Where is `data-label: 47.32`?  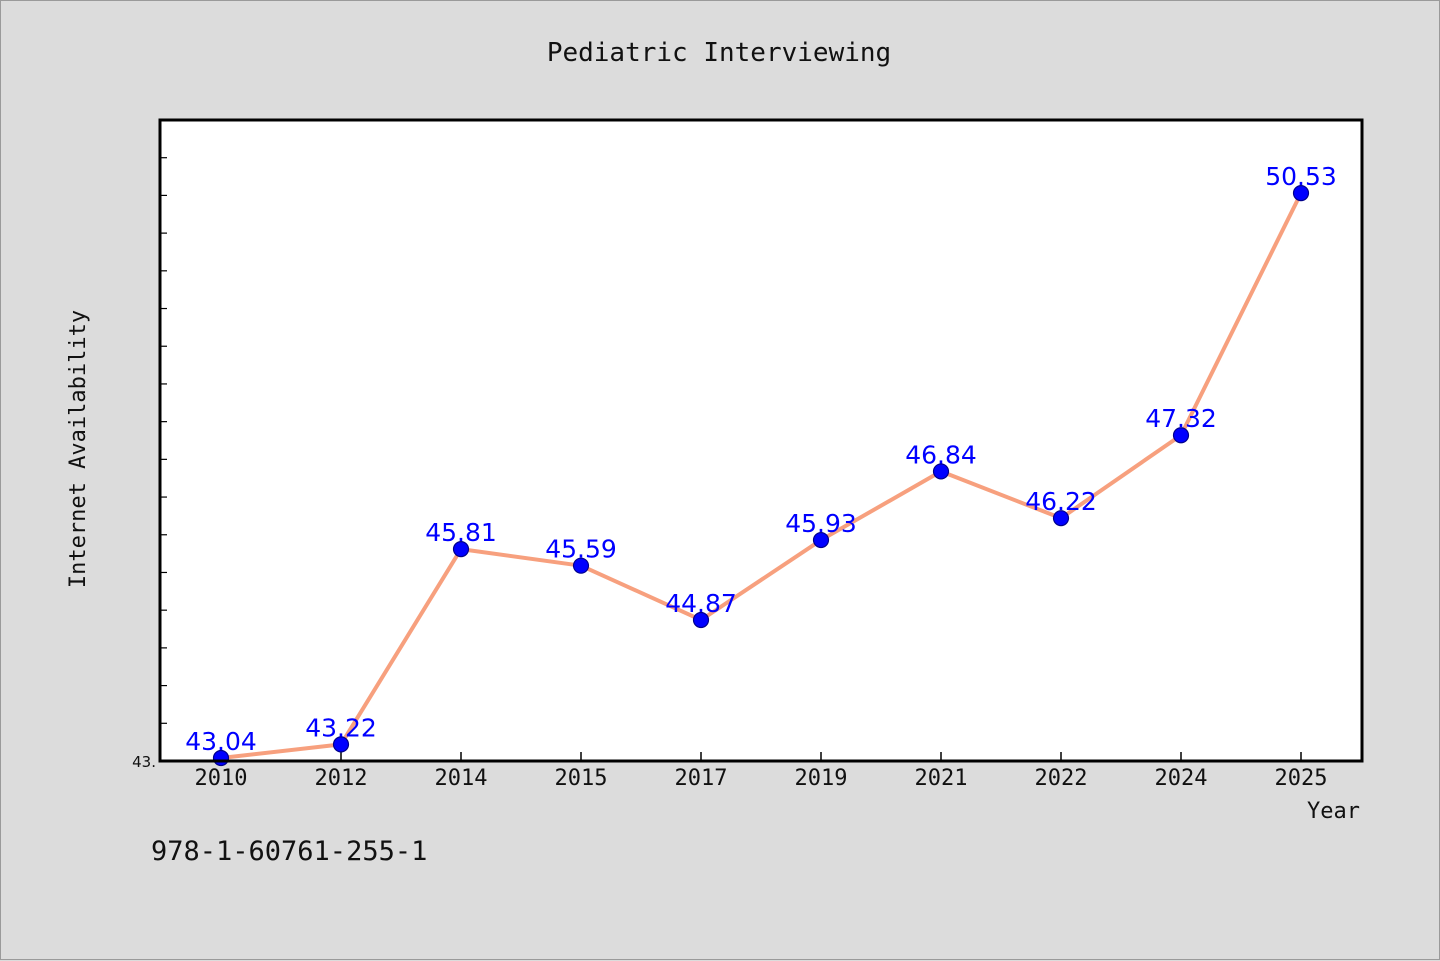
data-label: 47.32 is located at coordinates (1181, 418).